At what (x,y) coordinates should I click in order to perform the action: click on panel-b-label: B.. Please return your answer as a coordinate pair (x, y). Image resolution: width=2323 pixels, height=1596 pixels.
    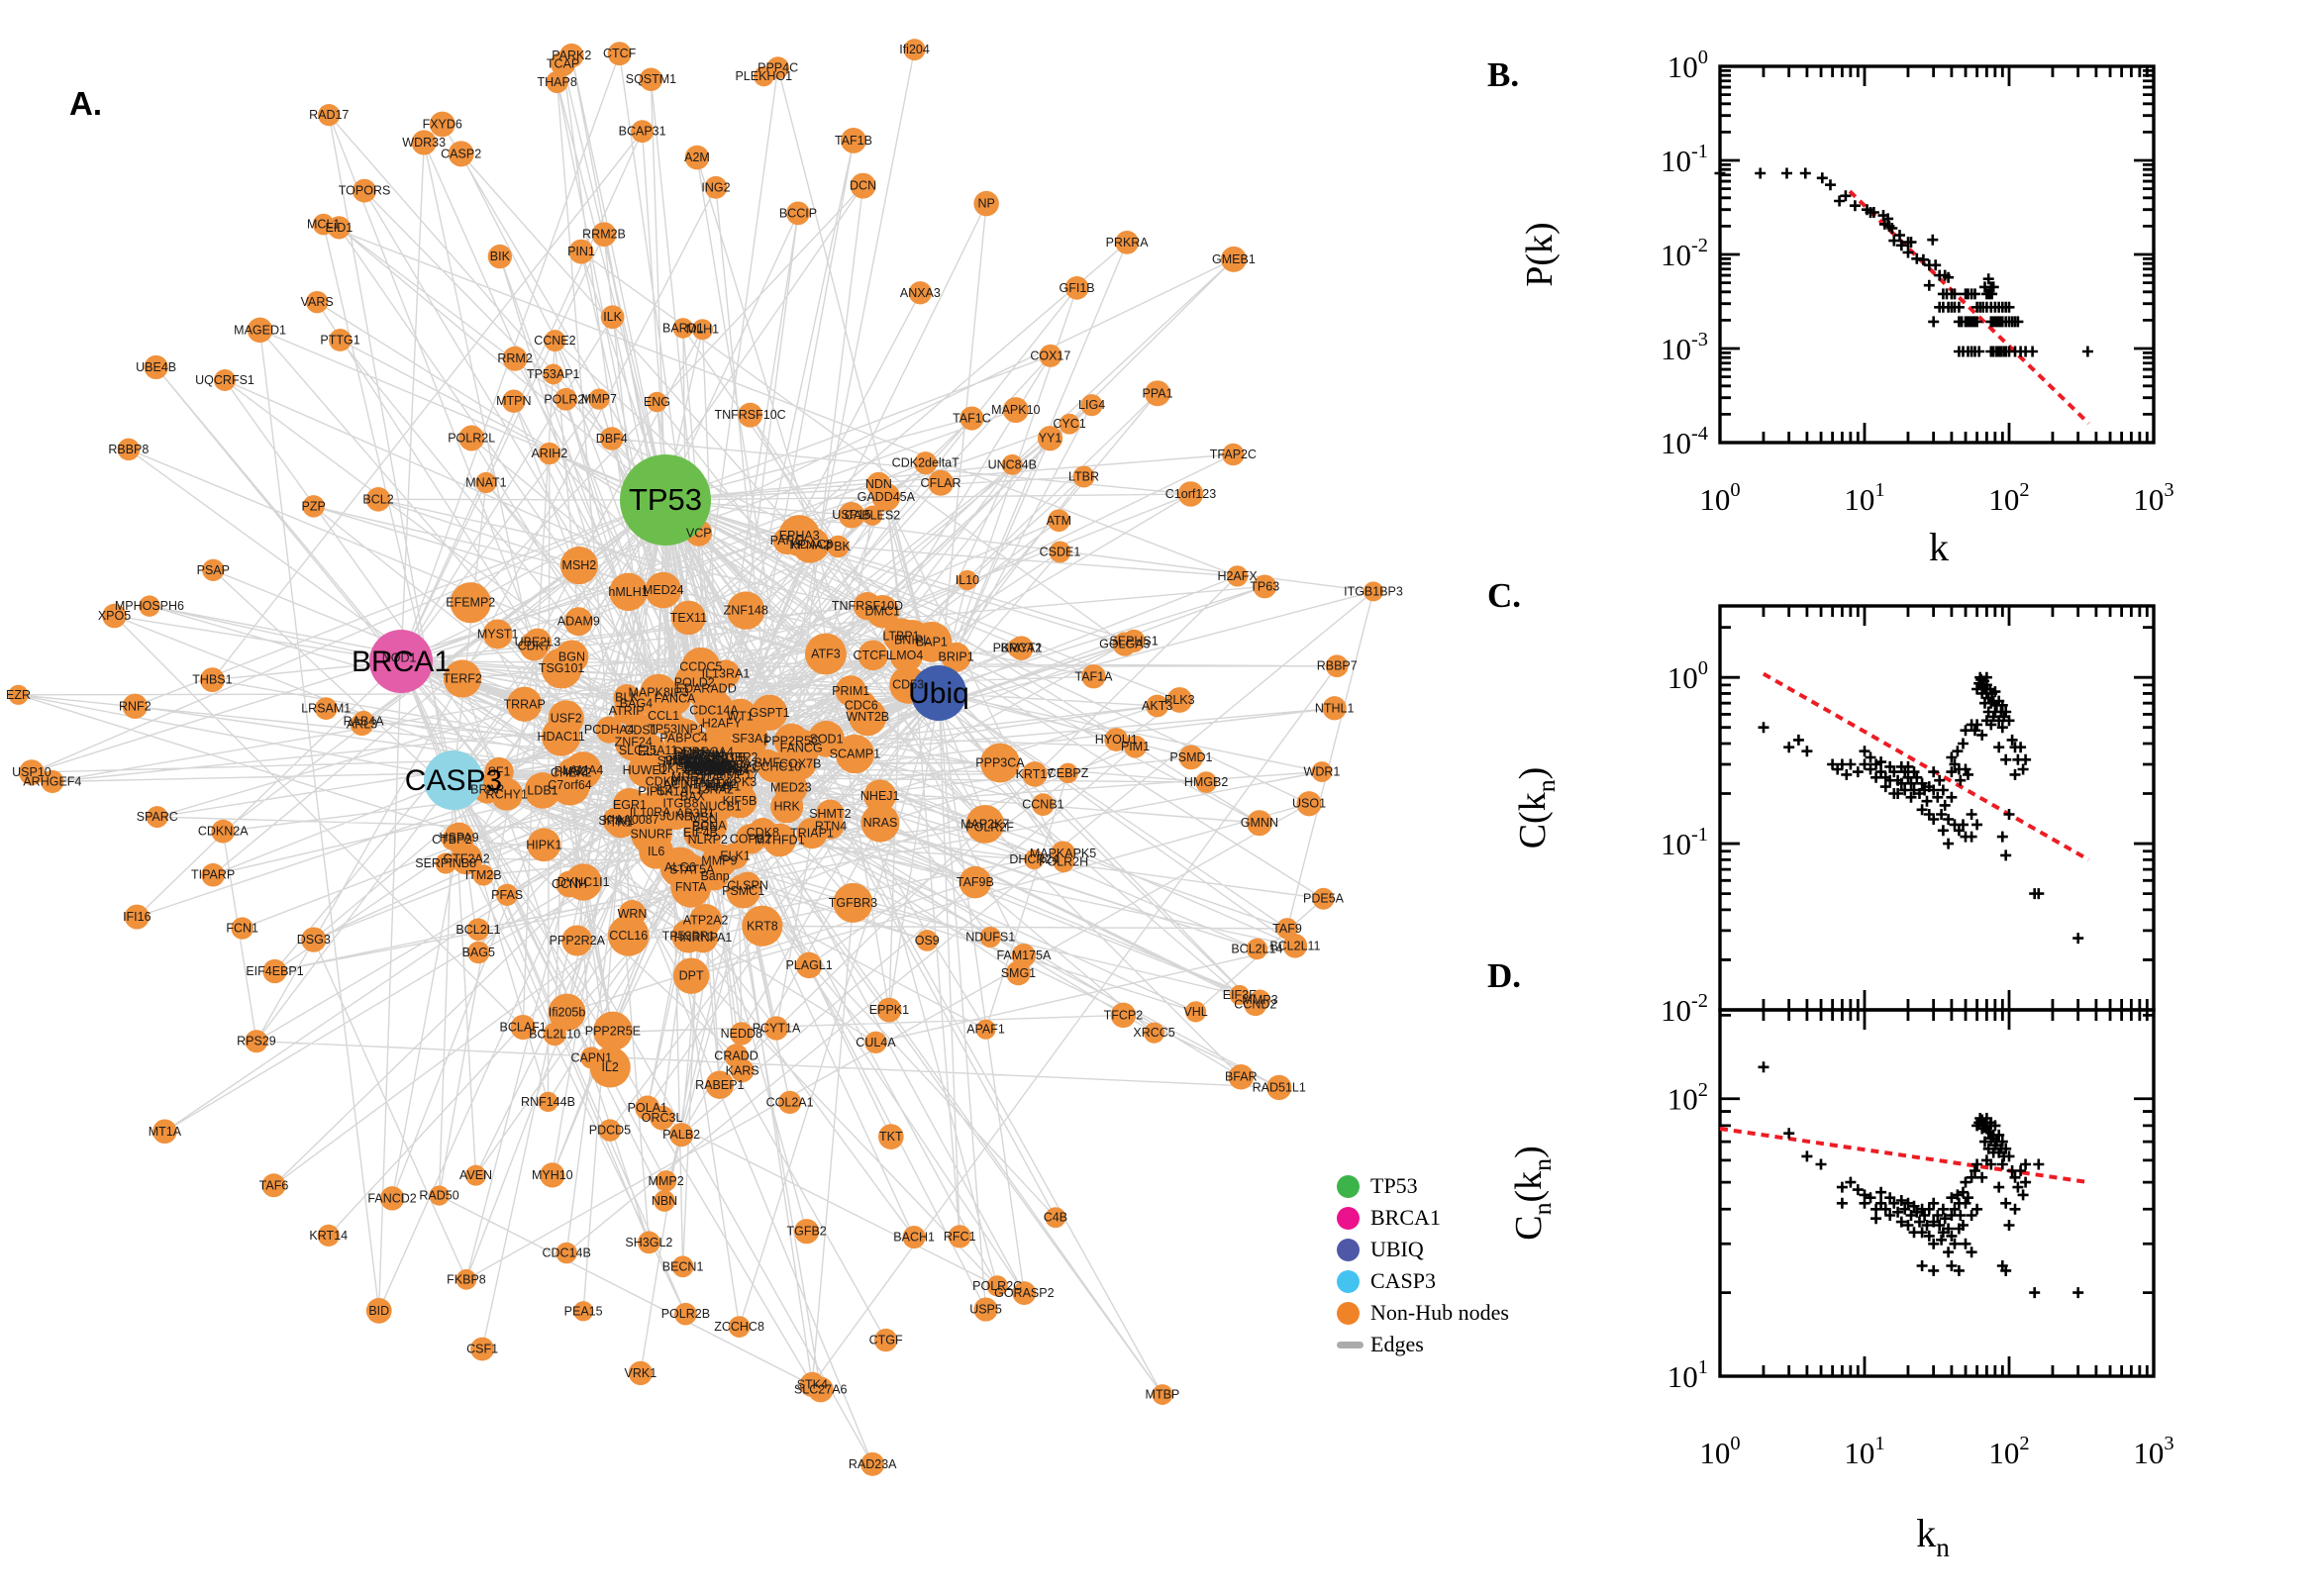
    Looking at the image, I should click on (1504, 74).